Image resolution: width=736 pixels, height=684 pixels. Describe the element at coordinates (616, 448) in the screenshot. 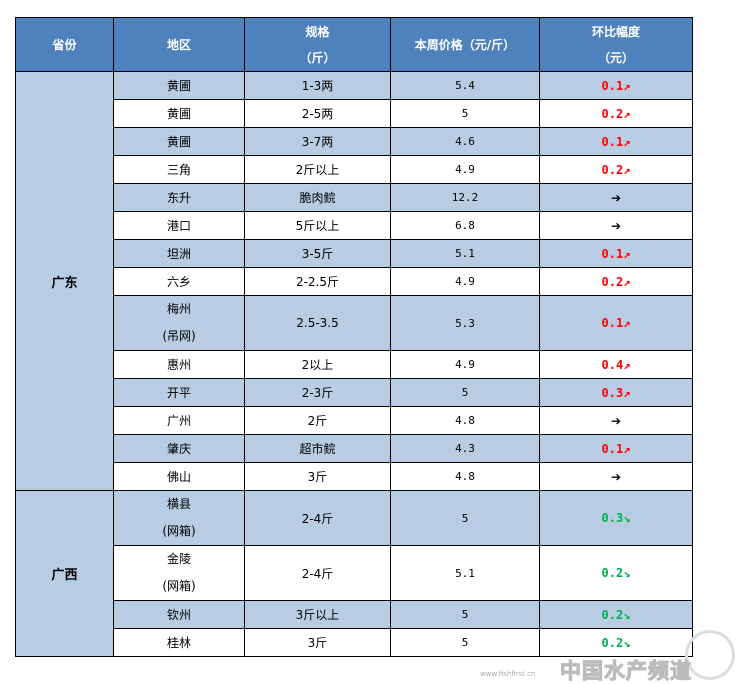

I see `change-cell: 0.1↗` at that location.